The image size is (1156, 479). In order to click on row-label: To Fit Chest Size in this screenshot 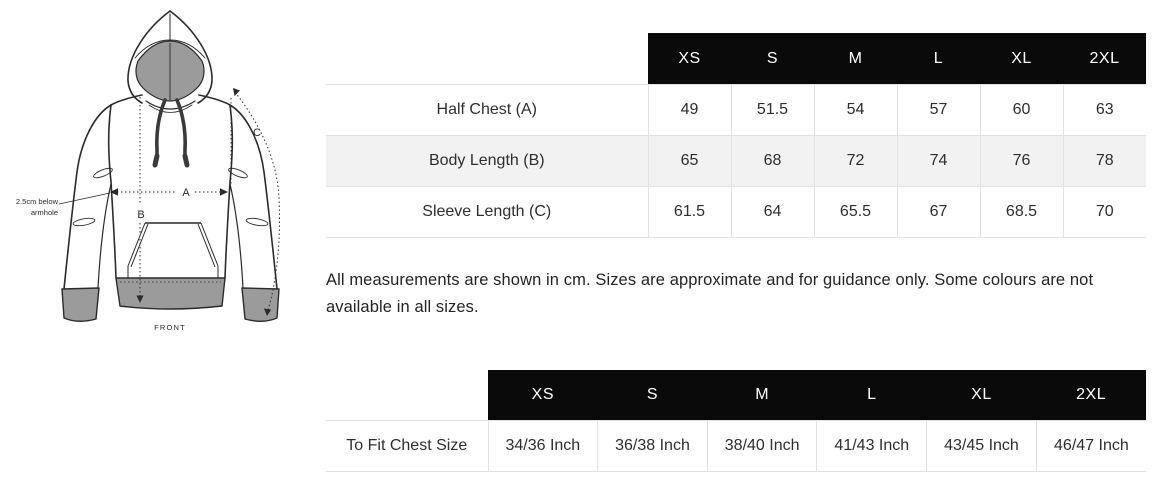, I will do `click(407, 446)`.